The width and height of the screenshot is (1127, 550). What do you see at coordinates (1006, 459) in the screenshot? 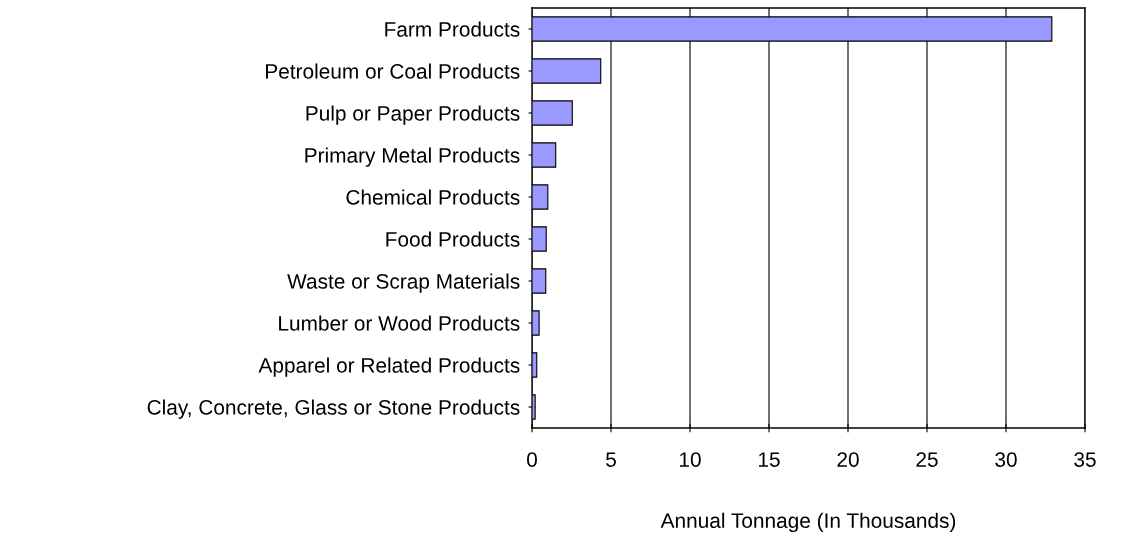
I see `x-tick-label: 30` at bounding box center [1006, 459].